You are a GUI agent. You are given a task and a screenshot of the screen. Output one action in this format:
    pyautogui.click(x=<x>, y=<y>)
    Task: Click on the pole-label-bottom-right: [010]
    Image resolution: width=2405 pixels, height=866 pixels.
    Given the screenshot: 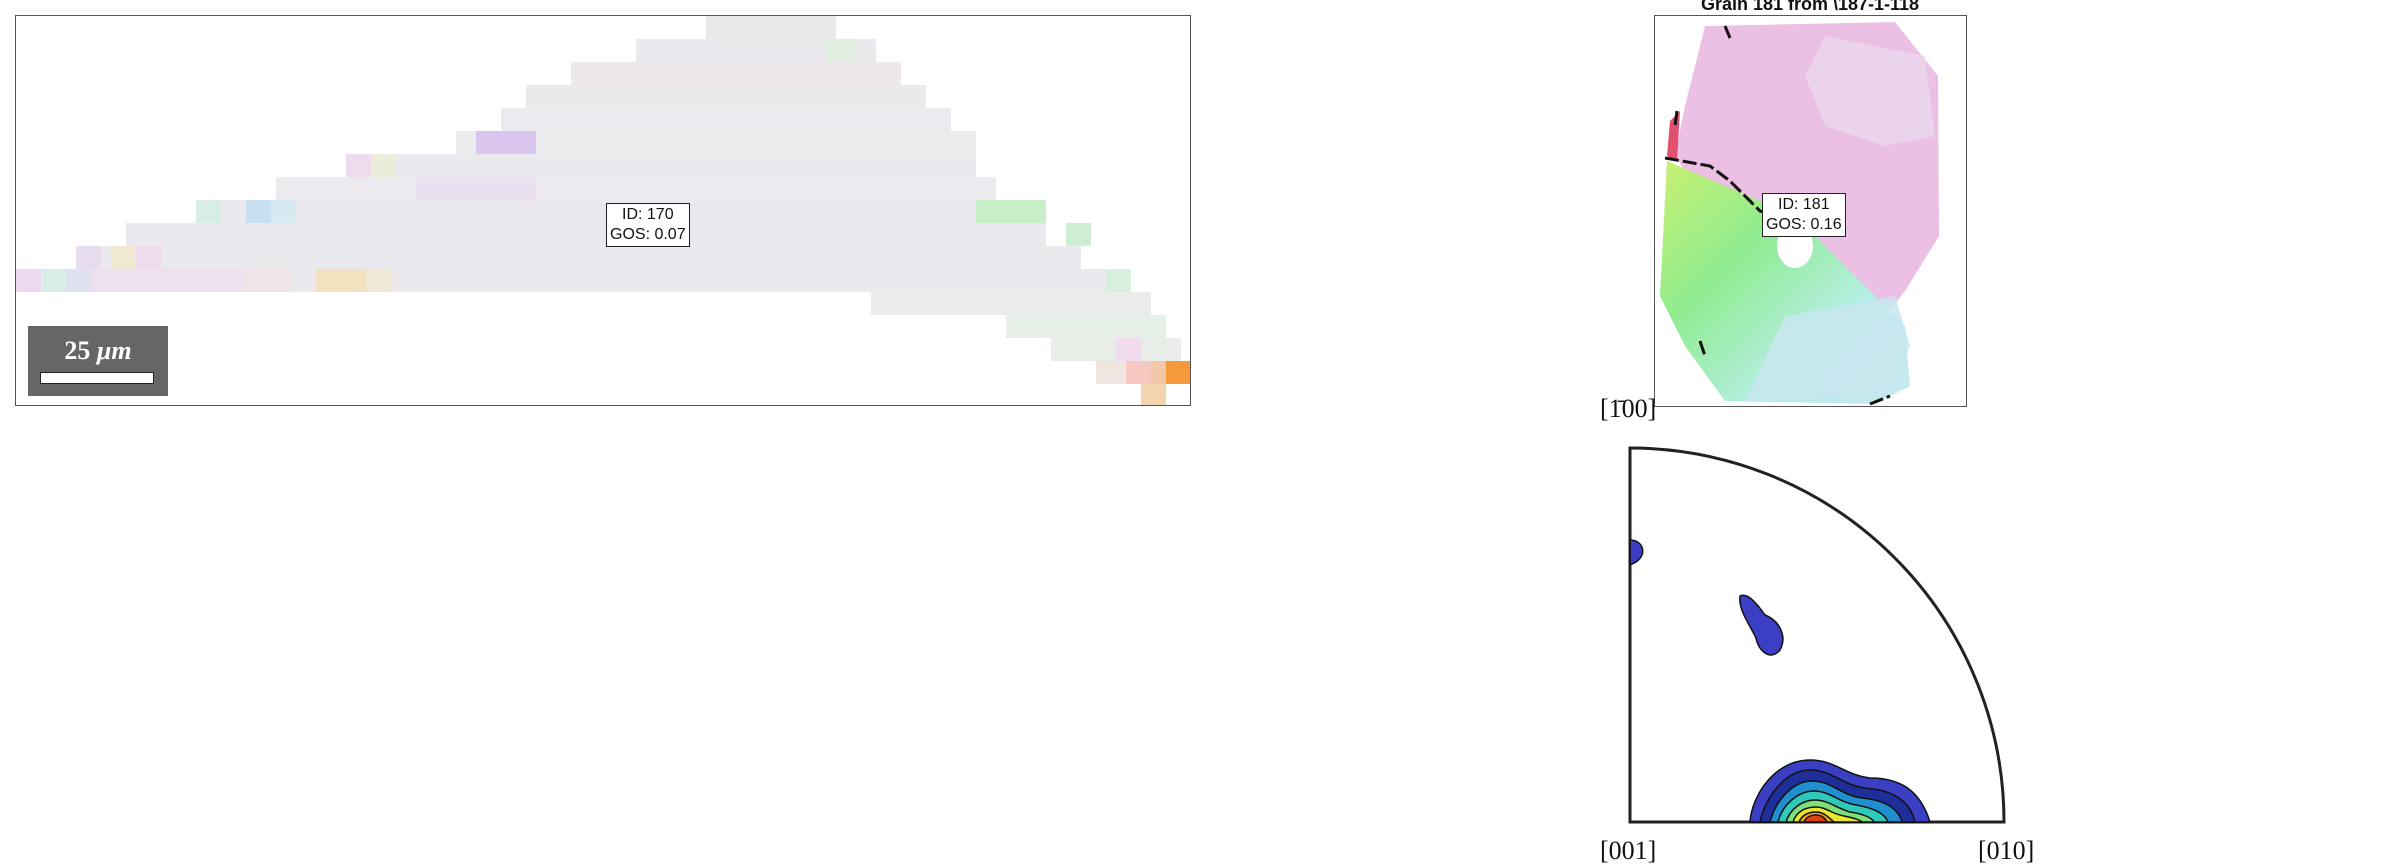 What is the action you would take?
    pyautogui.click(x=2006, y=850)
    